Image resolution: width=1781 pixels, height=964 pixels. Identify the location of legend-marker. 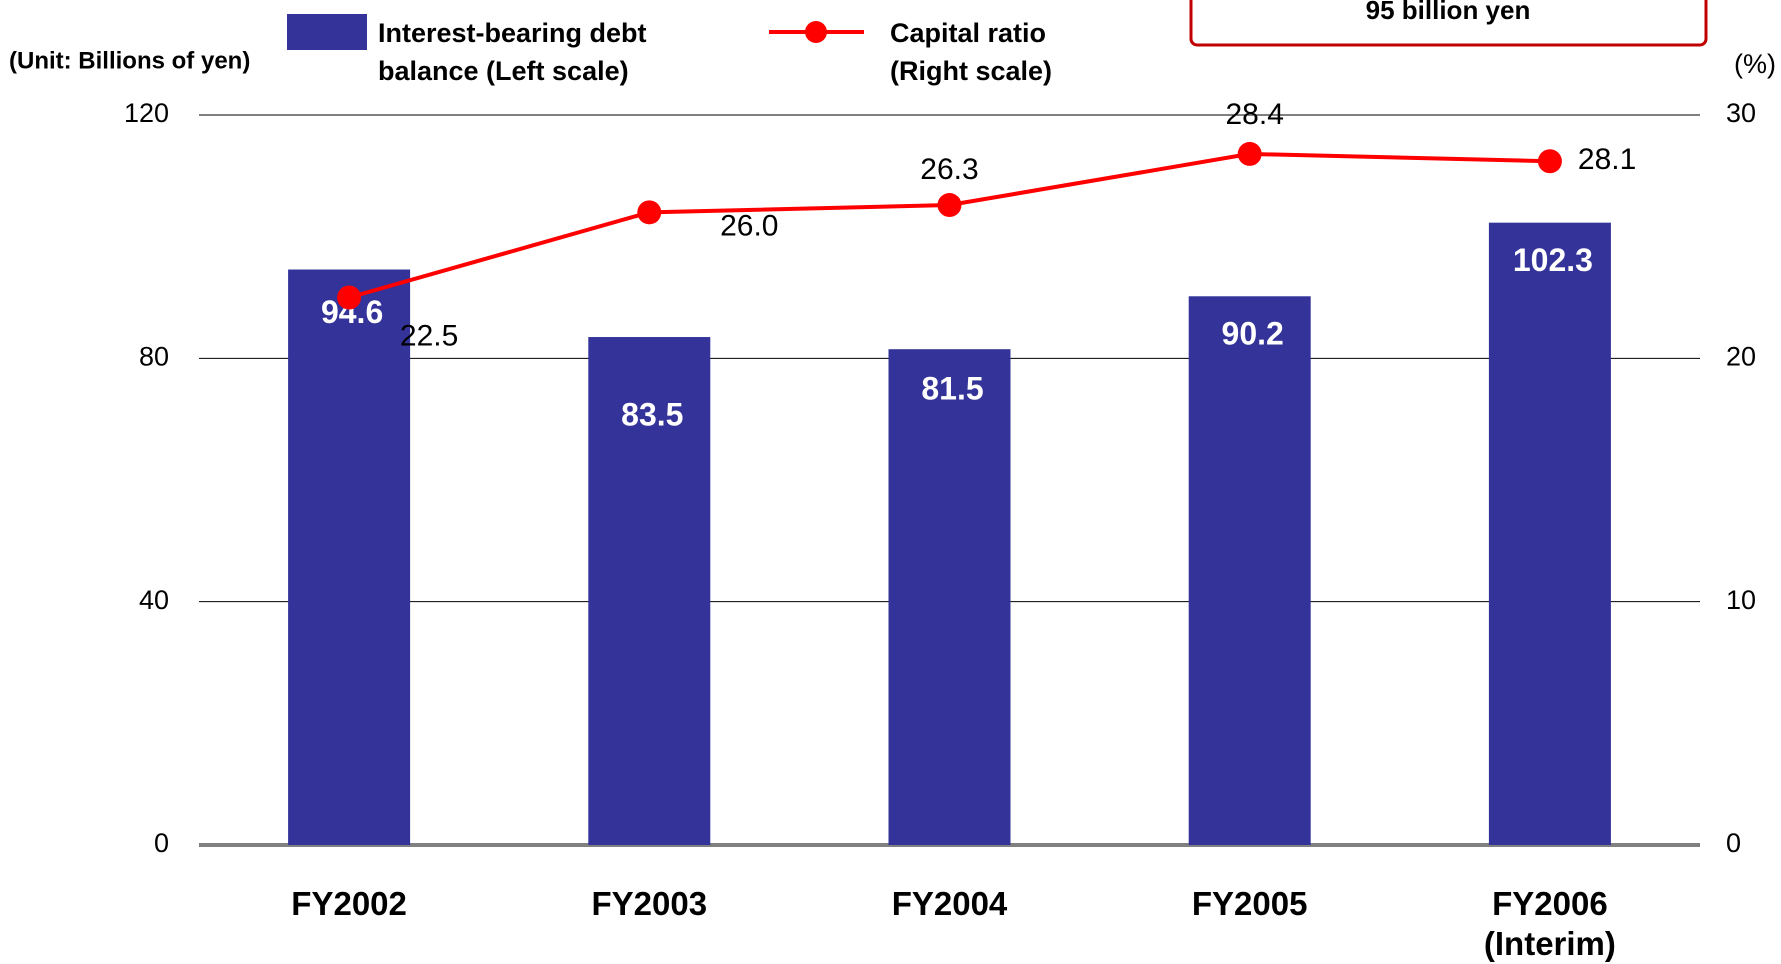
(816, 32).